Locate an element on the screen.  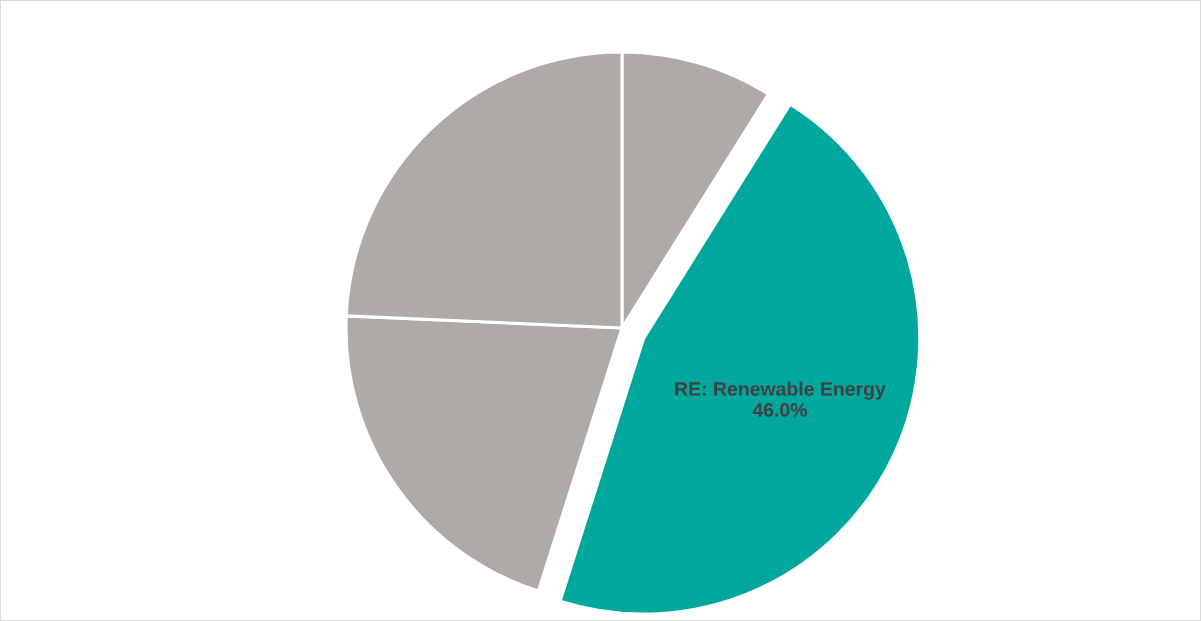
slice-label: RE: Renewable Energy is located at coordinates (780, 390).